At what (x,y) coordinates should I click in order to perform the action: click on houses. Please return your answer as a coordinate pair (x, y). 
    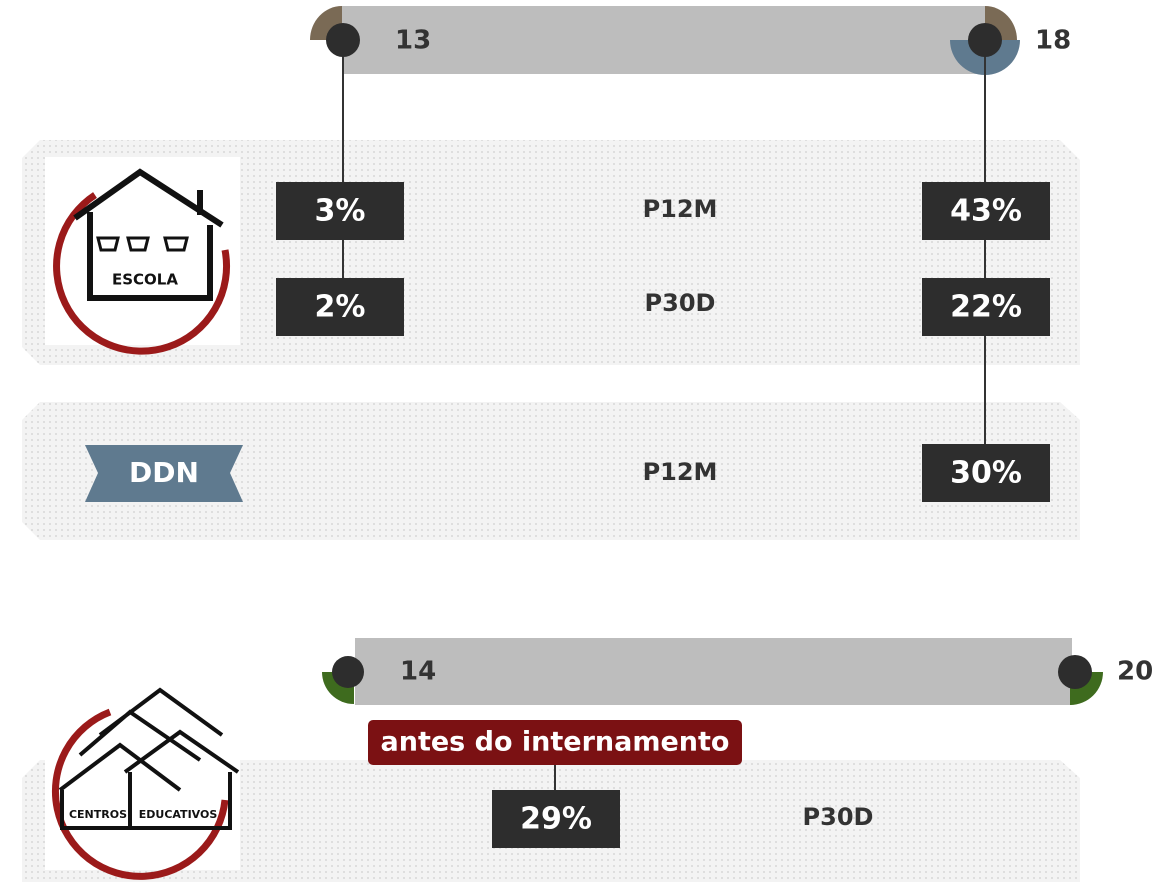
    Looking at the image, I should click on (149, 758).